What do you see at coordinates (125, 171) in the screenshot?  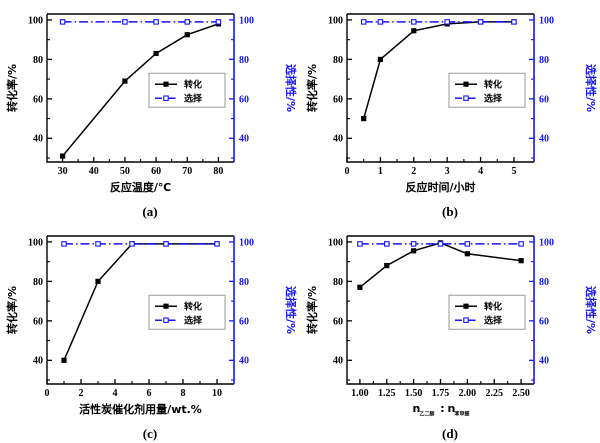 I see `svg-text: 50` at bounding box center [125, 171].